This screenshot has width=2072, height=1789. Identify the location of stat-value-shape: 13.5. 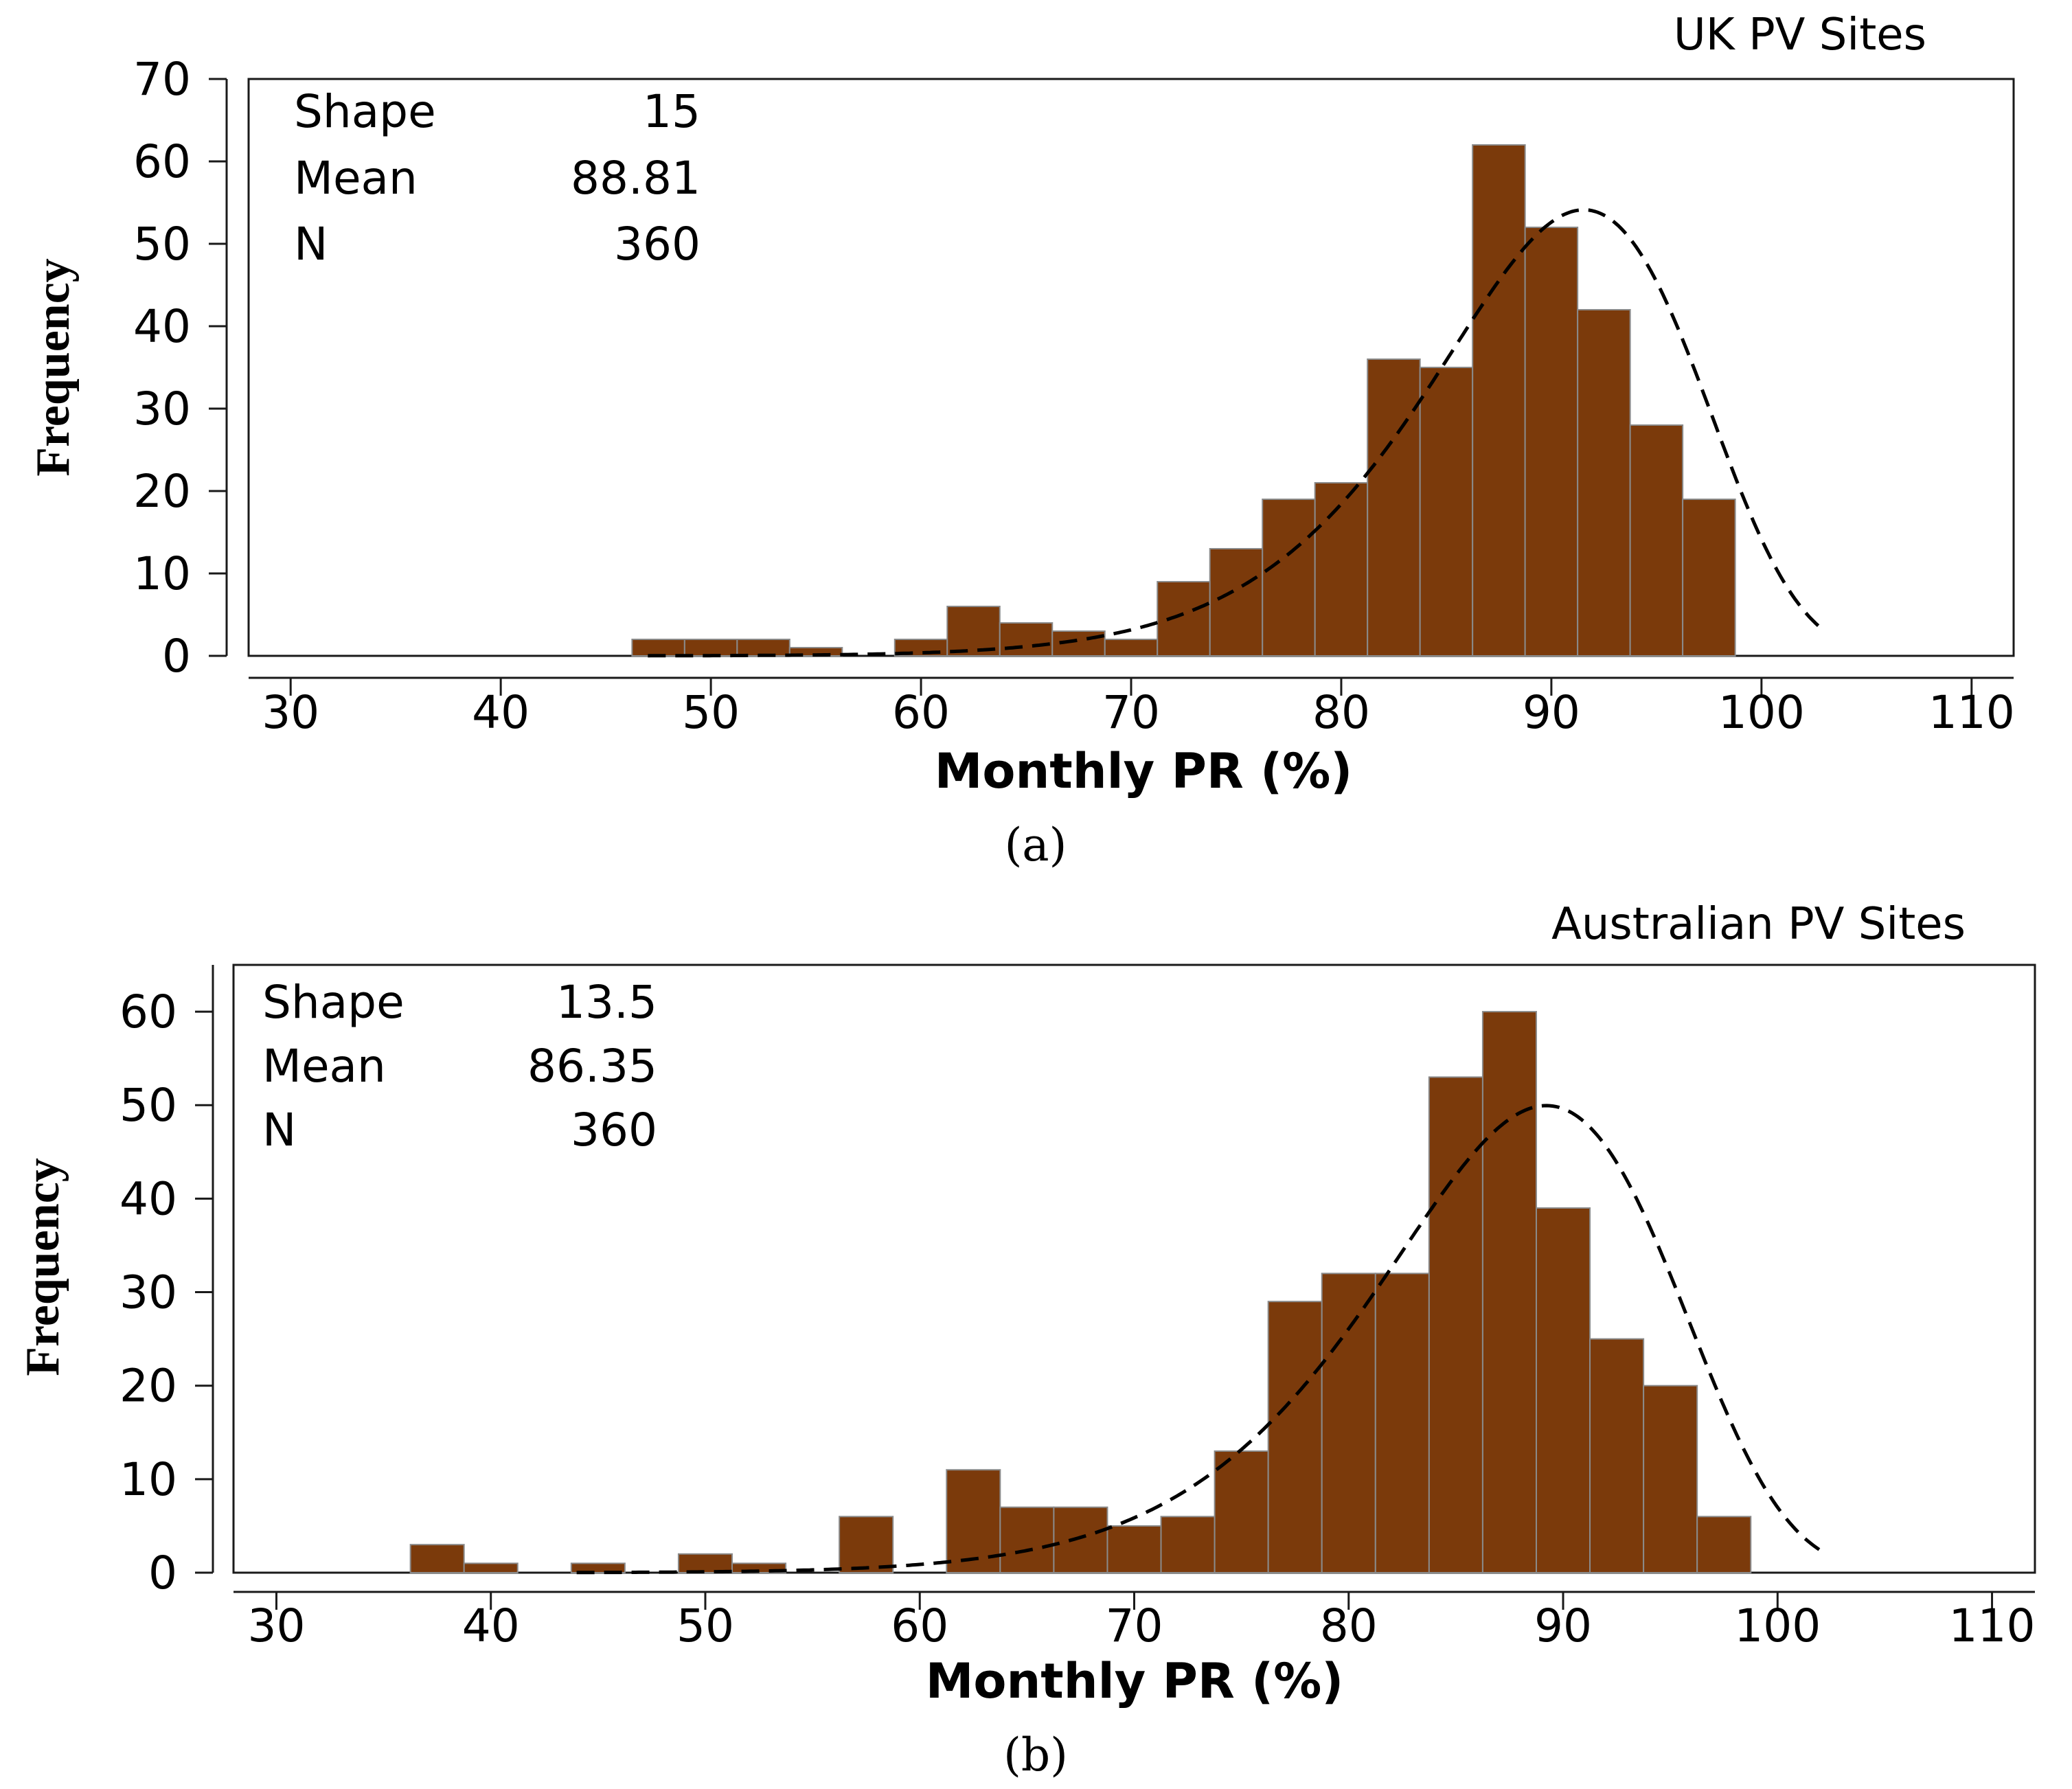
(606, 1002).